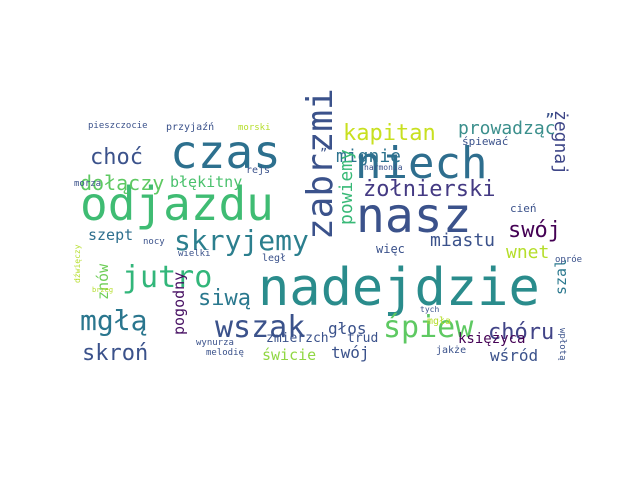 Image resolution: width=640 pixels, height=480 pixels. Describe the element at coordinates (77, 263) in the screenshot. I see `cloud-word: dźwięczy` at that location.